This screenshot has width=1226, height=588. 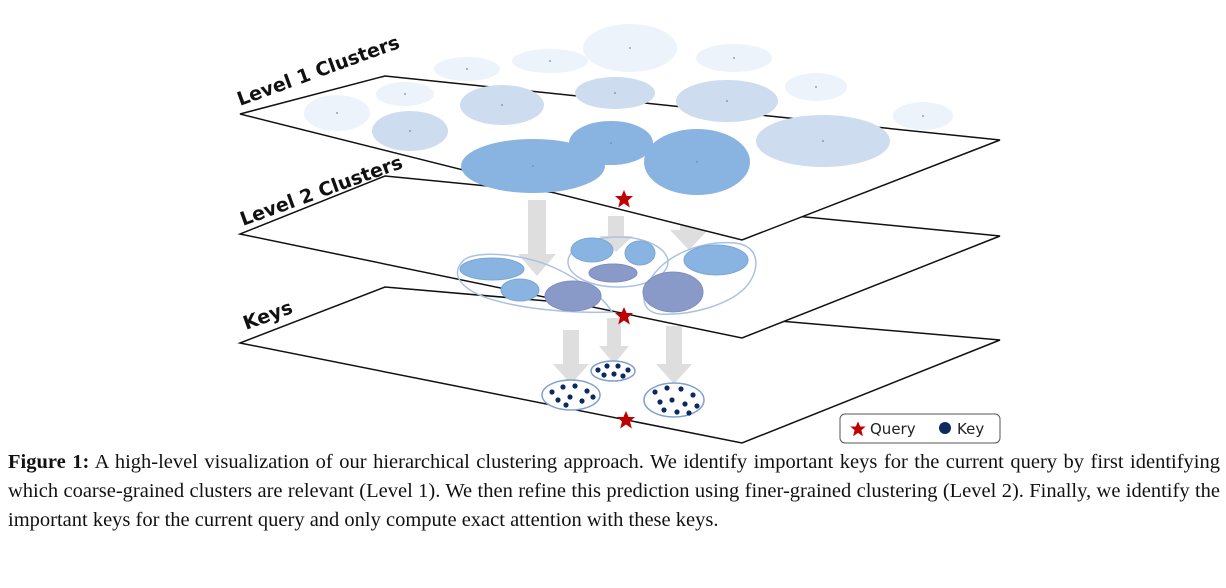 I want to click on legend-box, so click(x=920, y=428).